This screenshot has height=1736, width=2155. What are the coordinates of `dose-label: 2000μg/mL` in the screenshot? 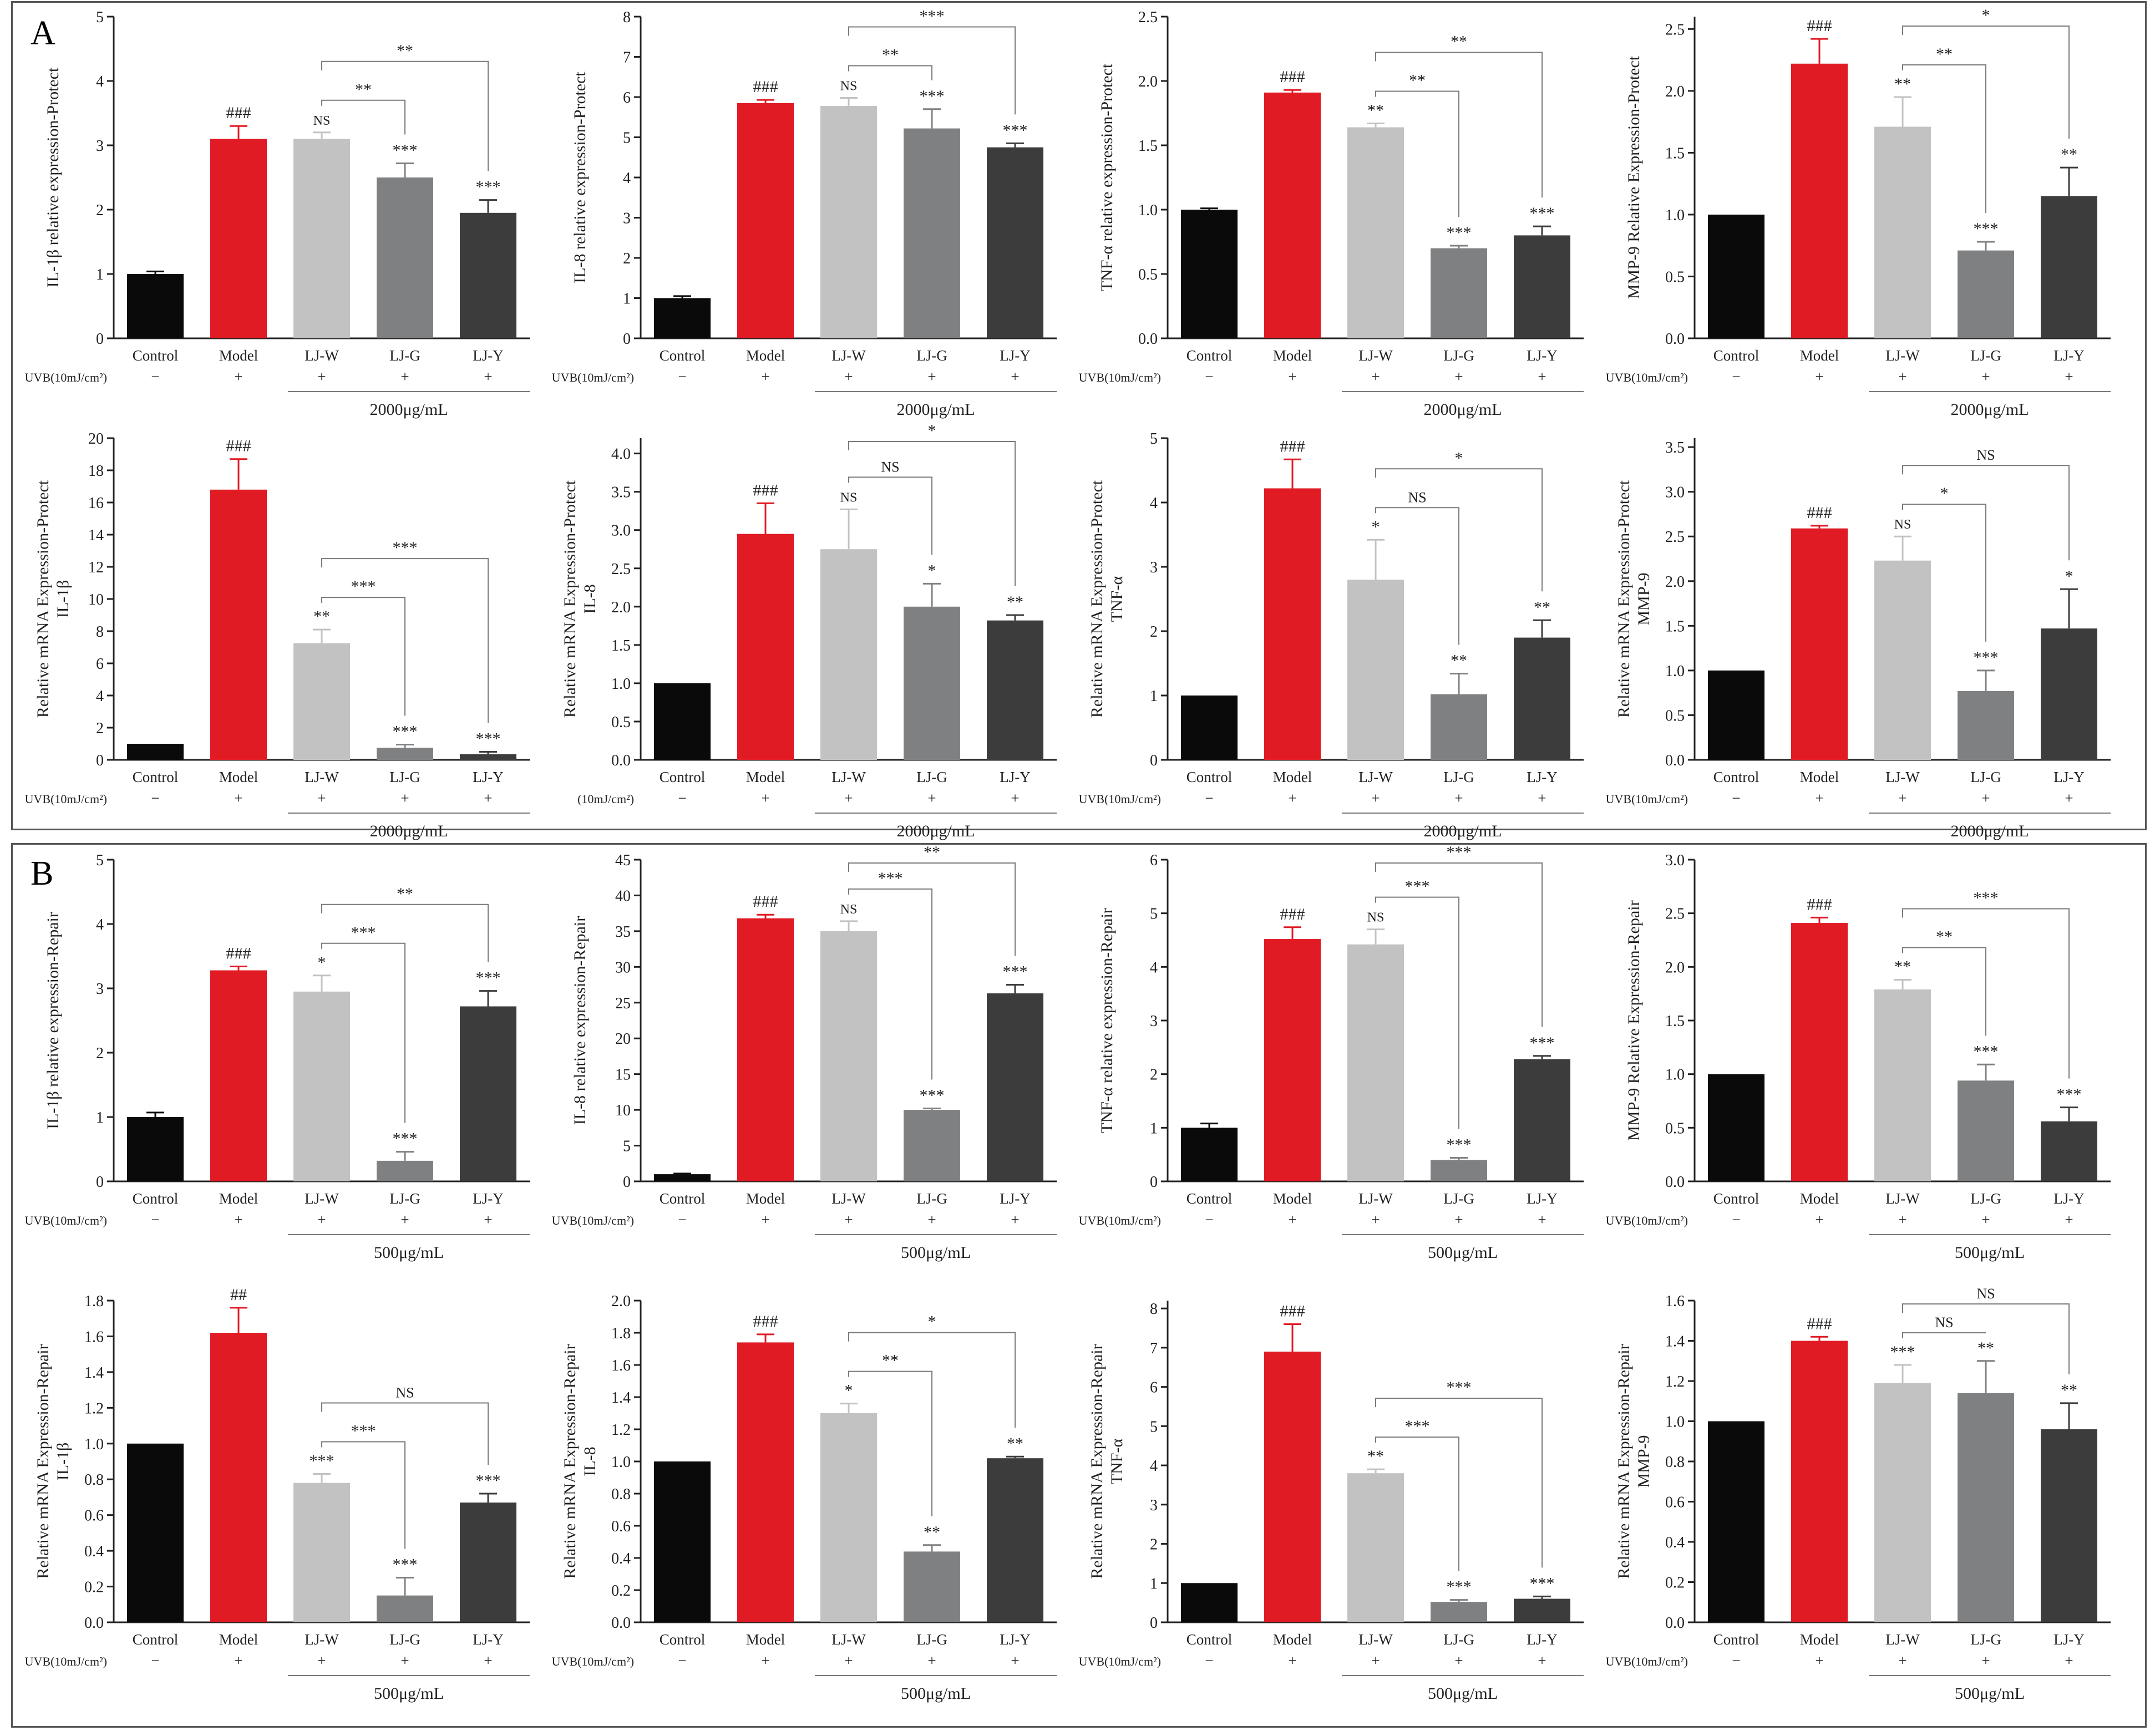 It's located at (1989, 831).